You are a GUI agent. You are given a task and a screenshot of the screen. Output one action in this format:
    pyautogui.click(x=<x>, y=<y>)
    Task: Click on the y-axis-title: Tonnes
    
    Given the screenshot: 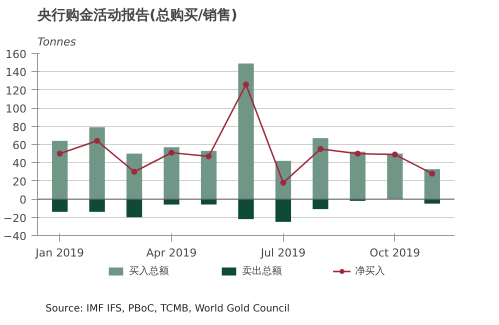 What is the action you would take?
    pyautogui.click(x=57, y=42)
    